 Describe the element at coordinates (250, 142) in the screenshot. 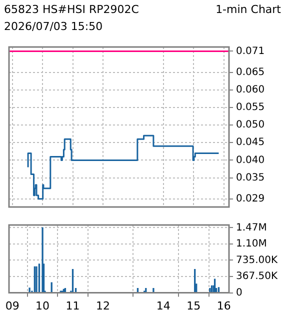

I see `y-tick-label: 0.045` at that location.